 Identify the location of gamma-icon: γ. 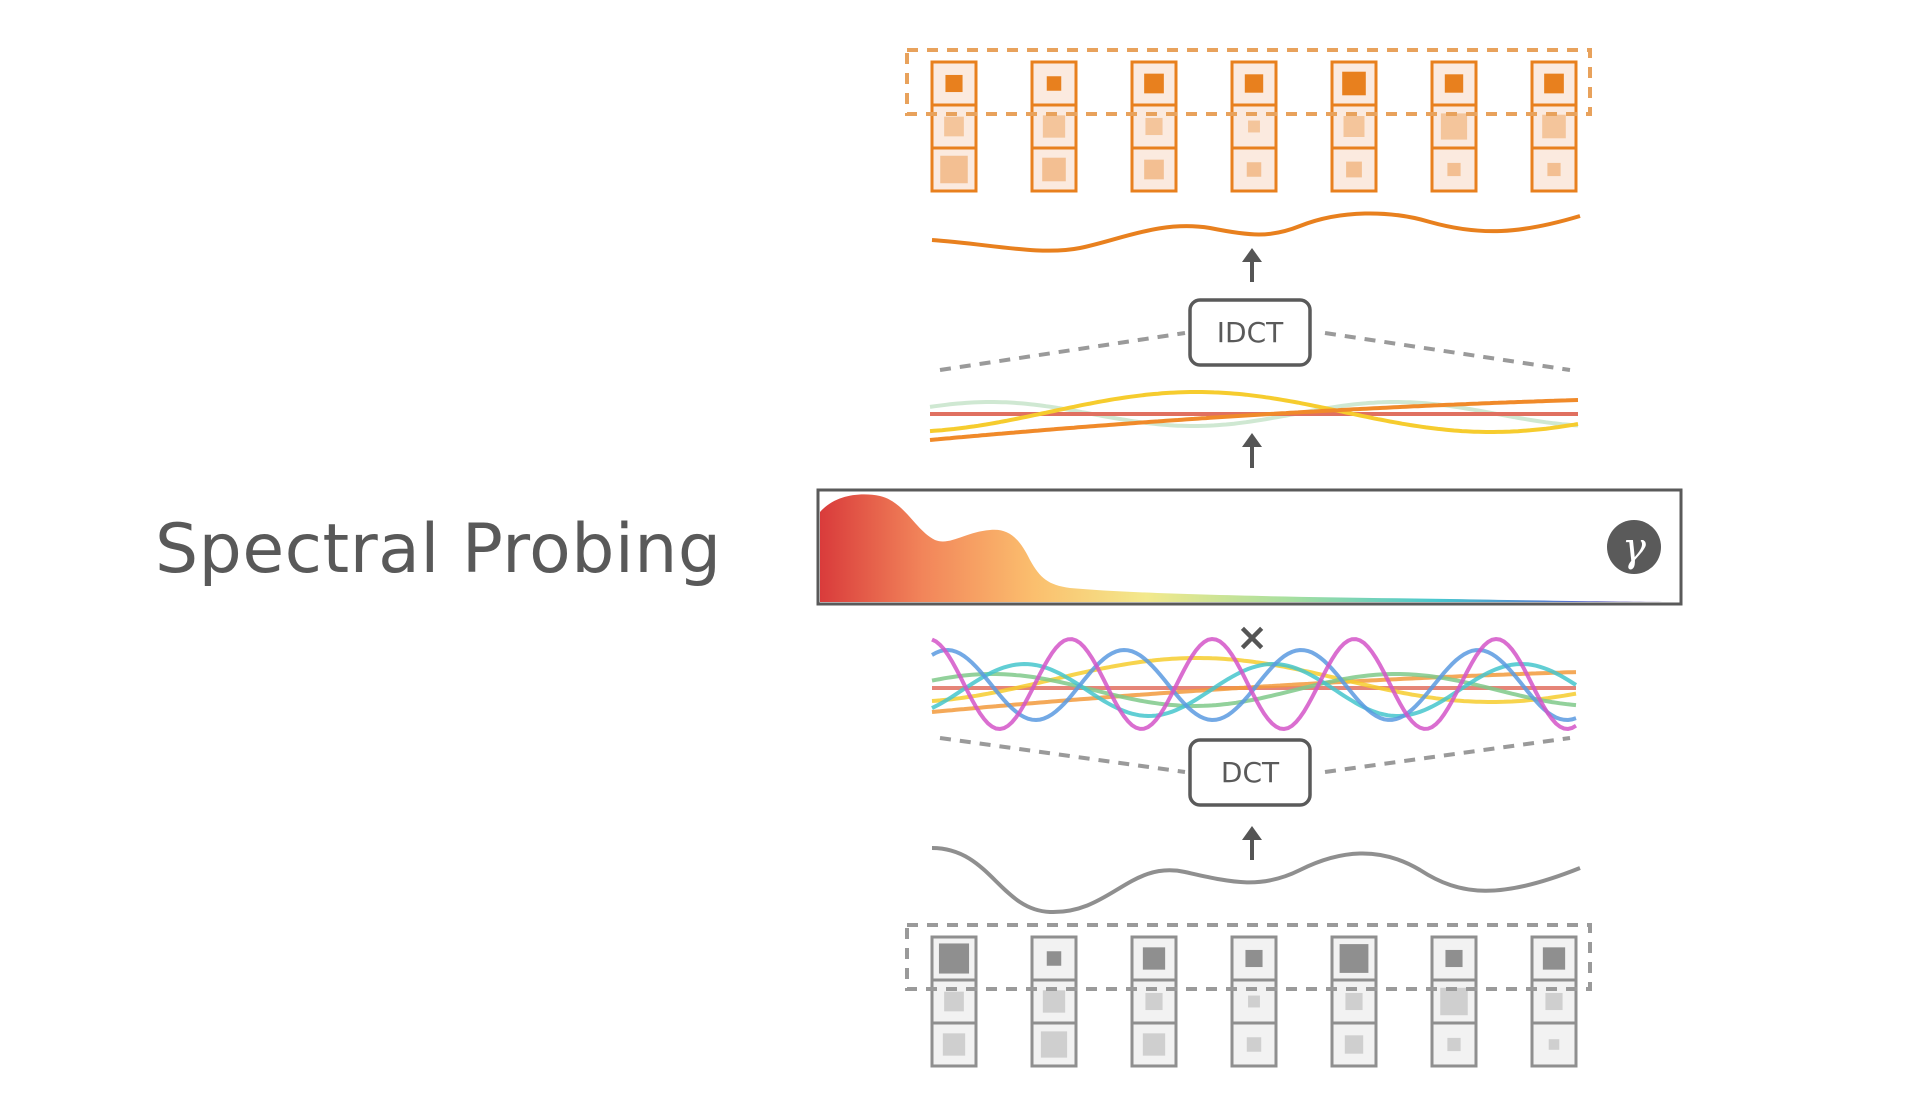
(1634, 548).